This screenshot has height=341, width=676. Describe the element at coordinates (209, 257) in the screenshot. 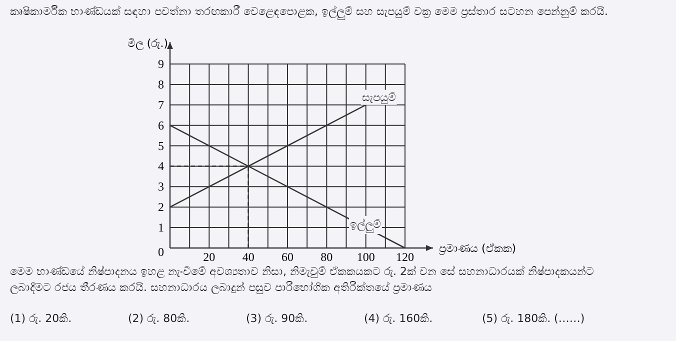

I see `x-tick-label: 20` at that location.